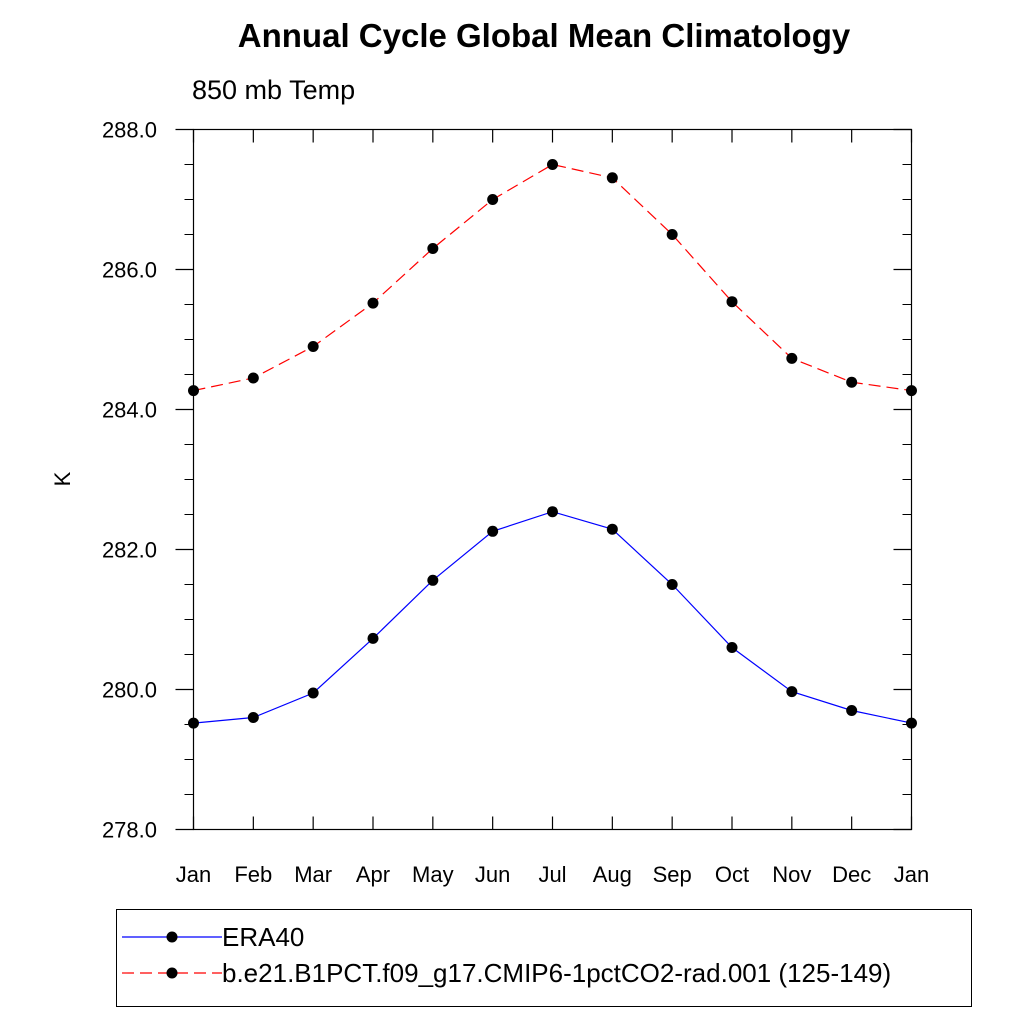 This screenshot has width=1024, height=1029. What do you see at coordinates (851, 874) in the screenshot?
I see `x-tick-label: Dec` at bounding box center [851, 874].